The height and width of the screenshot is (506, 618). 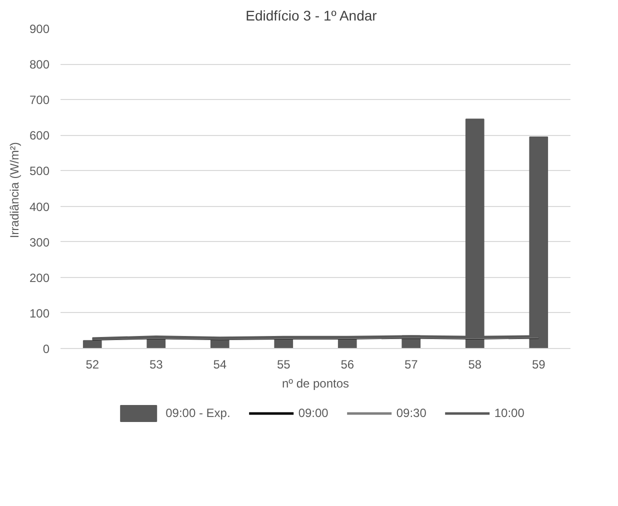 What do you see at coordinates (14, 190) in the screenshot?
I see `y-axis-title: Irradiância (W/m²)` at bounding box center [14, 190].